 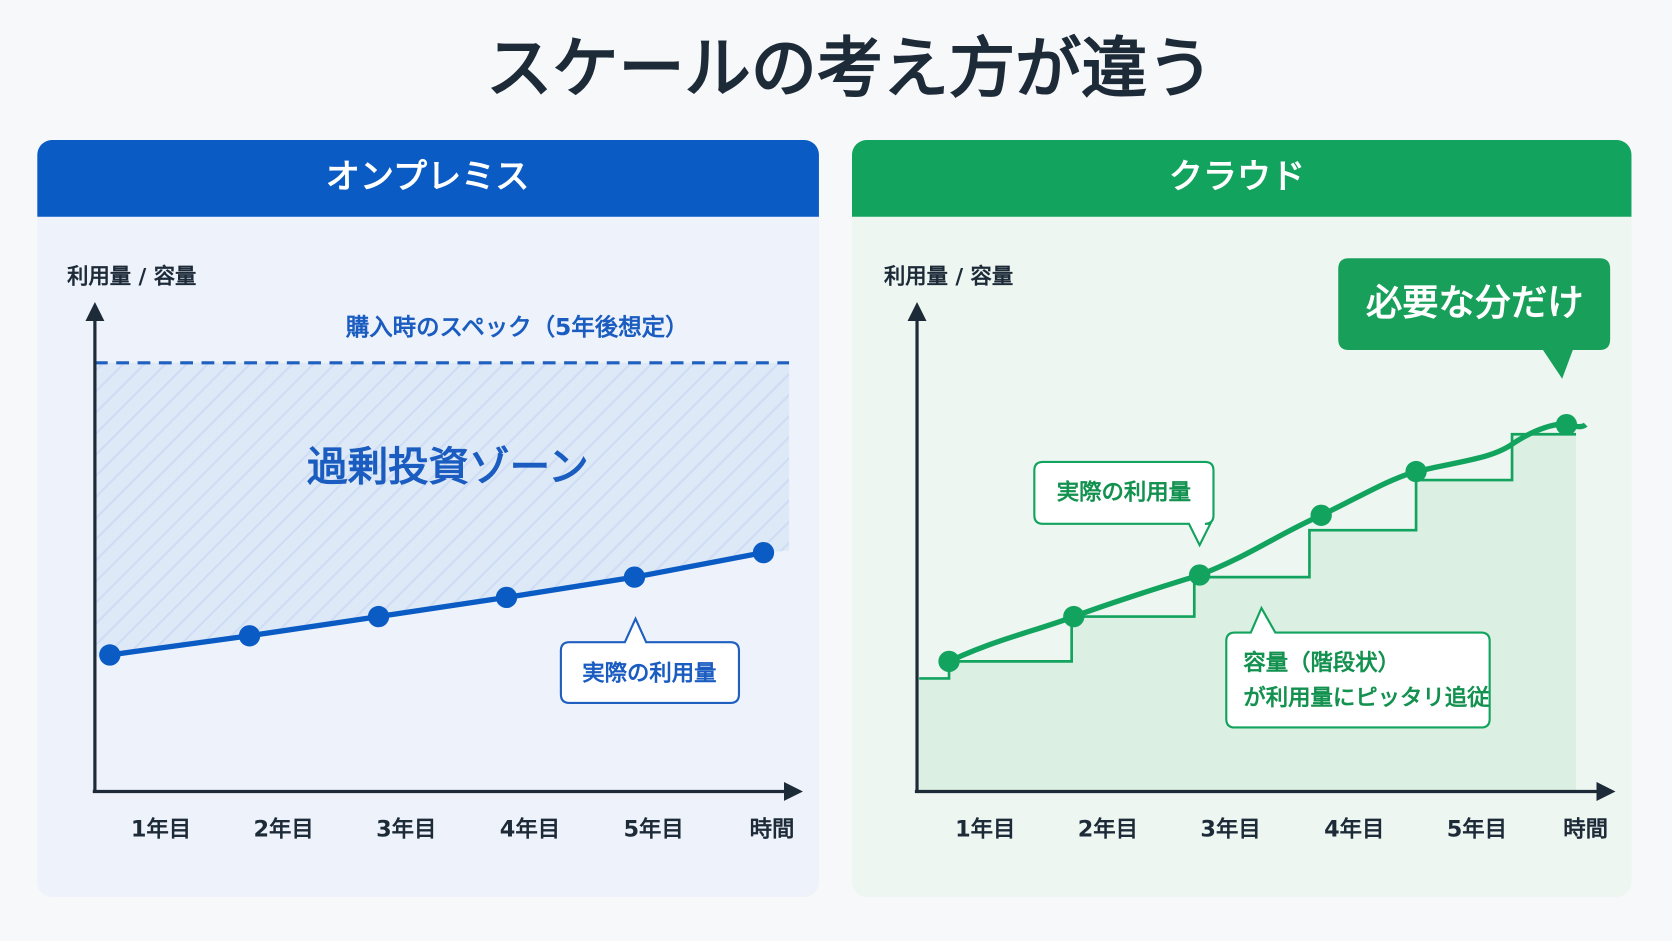 I want to click on zone-label: 過剰投資ゾーン, so click(x=448, y=466).